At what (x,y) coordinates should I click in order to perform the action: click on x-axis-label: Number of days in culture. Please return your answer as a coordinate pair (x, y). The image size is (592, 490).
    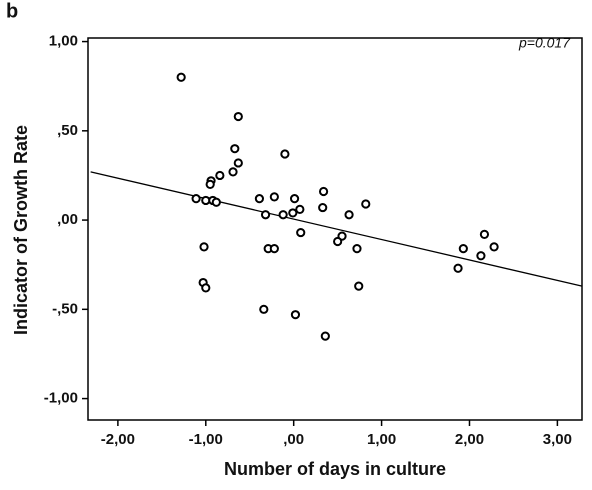
    Looking at the image, I should click on (335, 469).